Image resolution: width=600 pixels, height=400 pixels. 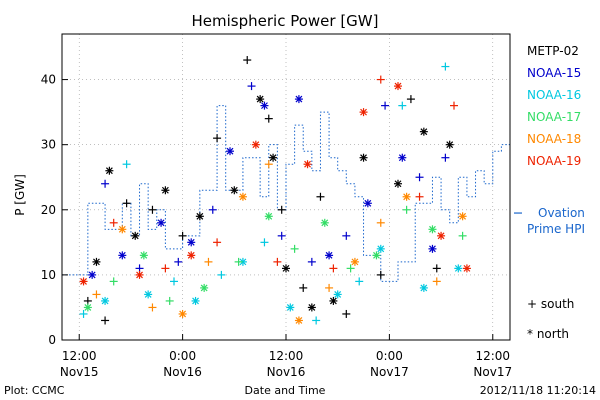 I want to click on y-tick-label: 40, so click(x=48, y=80).